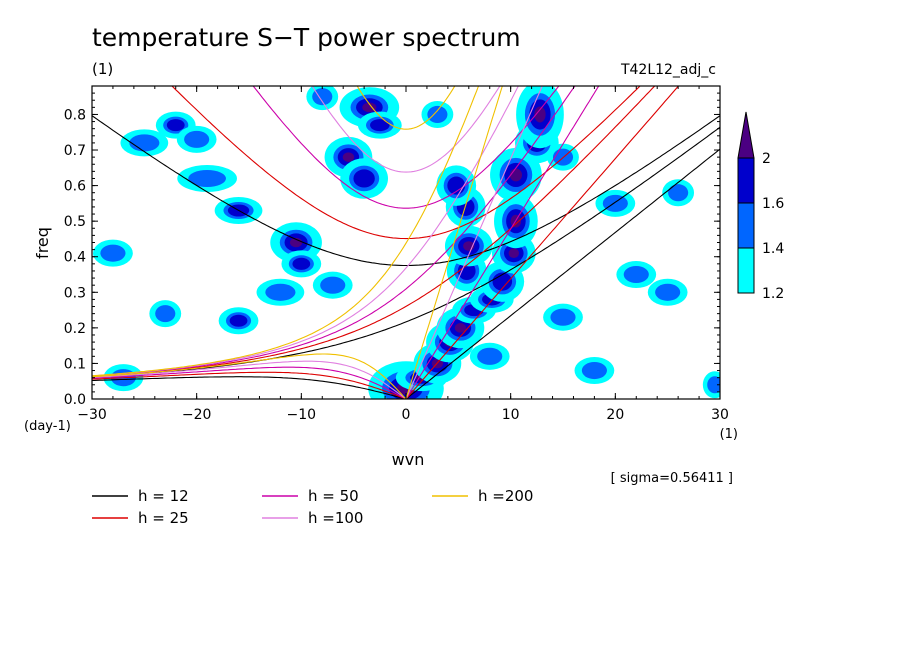 The image size is (904, 654). Describe the element at coordinates (333, 496) in the screenshot. I see `legend-label: h = 50` at that location.